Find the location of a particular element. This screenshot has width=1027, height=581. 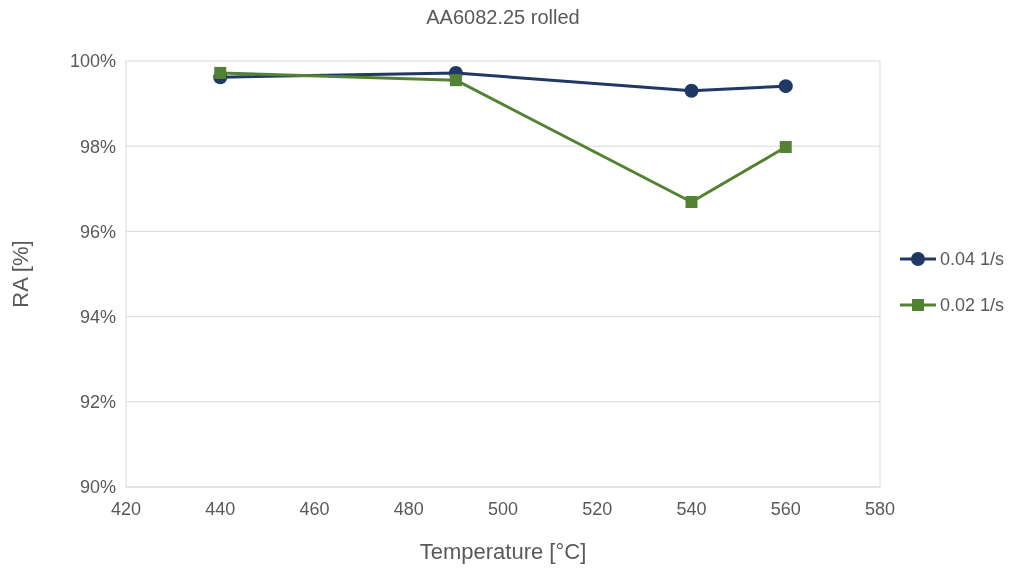

x-tick-label: 420 is located at coordinates (126, 509).